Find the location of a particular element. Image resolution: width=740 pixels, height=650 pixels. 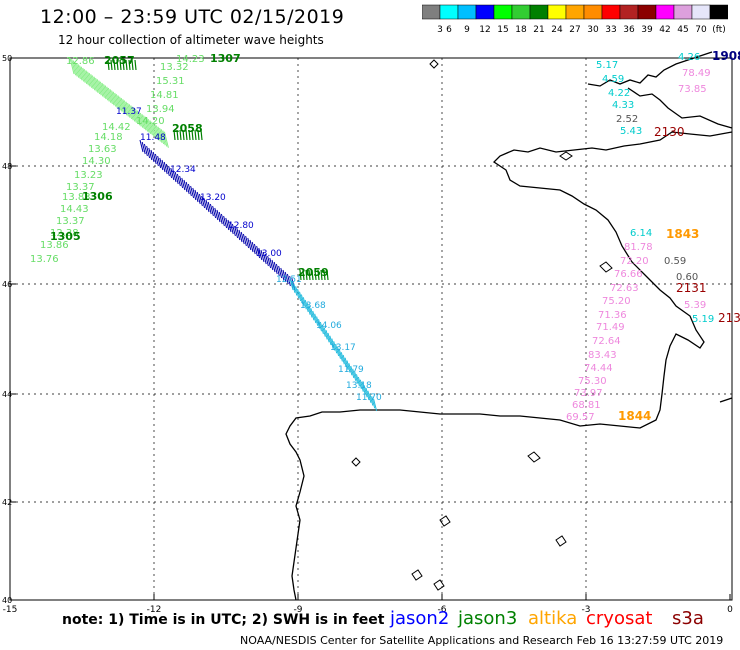

wave-height-label: 5.43 is located at coordinates (631, 131).